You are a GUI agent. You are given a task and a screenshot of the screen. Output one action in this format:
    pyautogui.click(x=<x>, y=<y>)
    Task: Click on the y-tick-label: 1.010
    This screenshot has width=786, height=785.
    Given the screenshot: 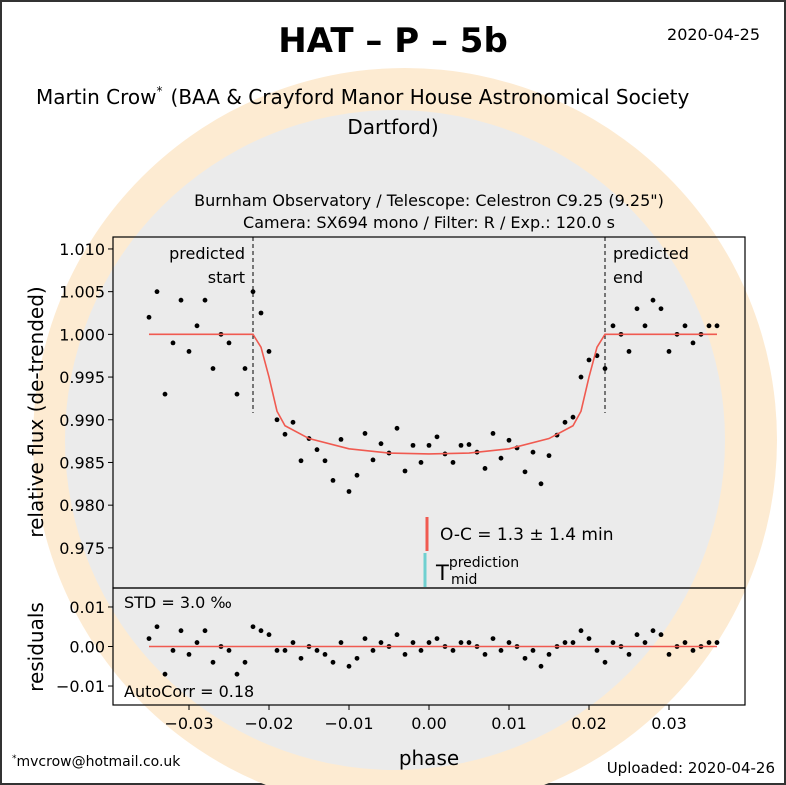 What is the action you would take?
    pyautogui.click(x=82, y=249)
    